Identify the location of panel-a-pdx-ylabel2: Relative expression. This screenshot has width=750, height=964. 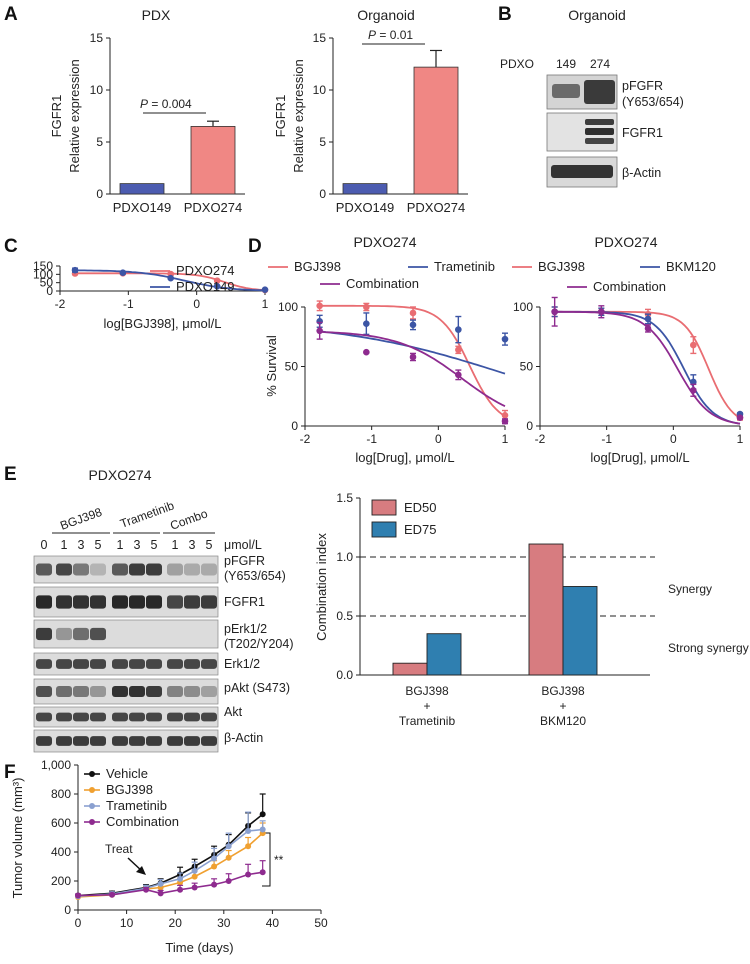
(74, 115).